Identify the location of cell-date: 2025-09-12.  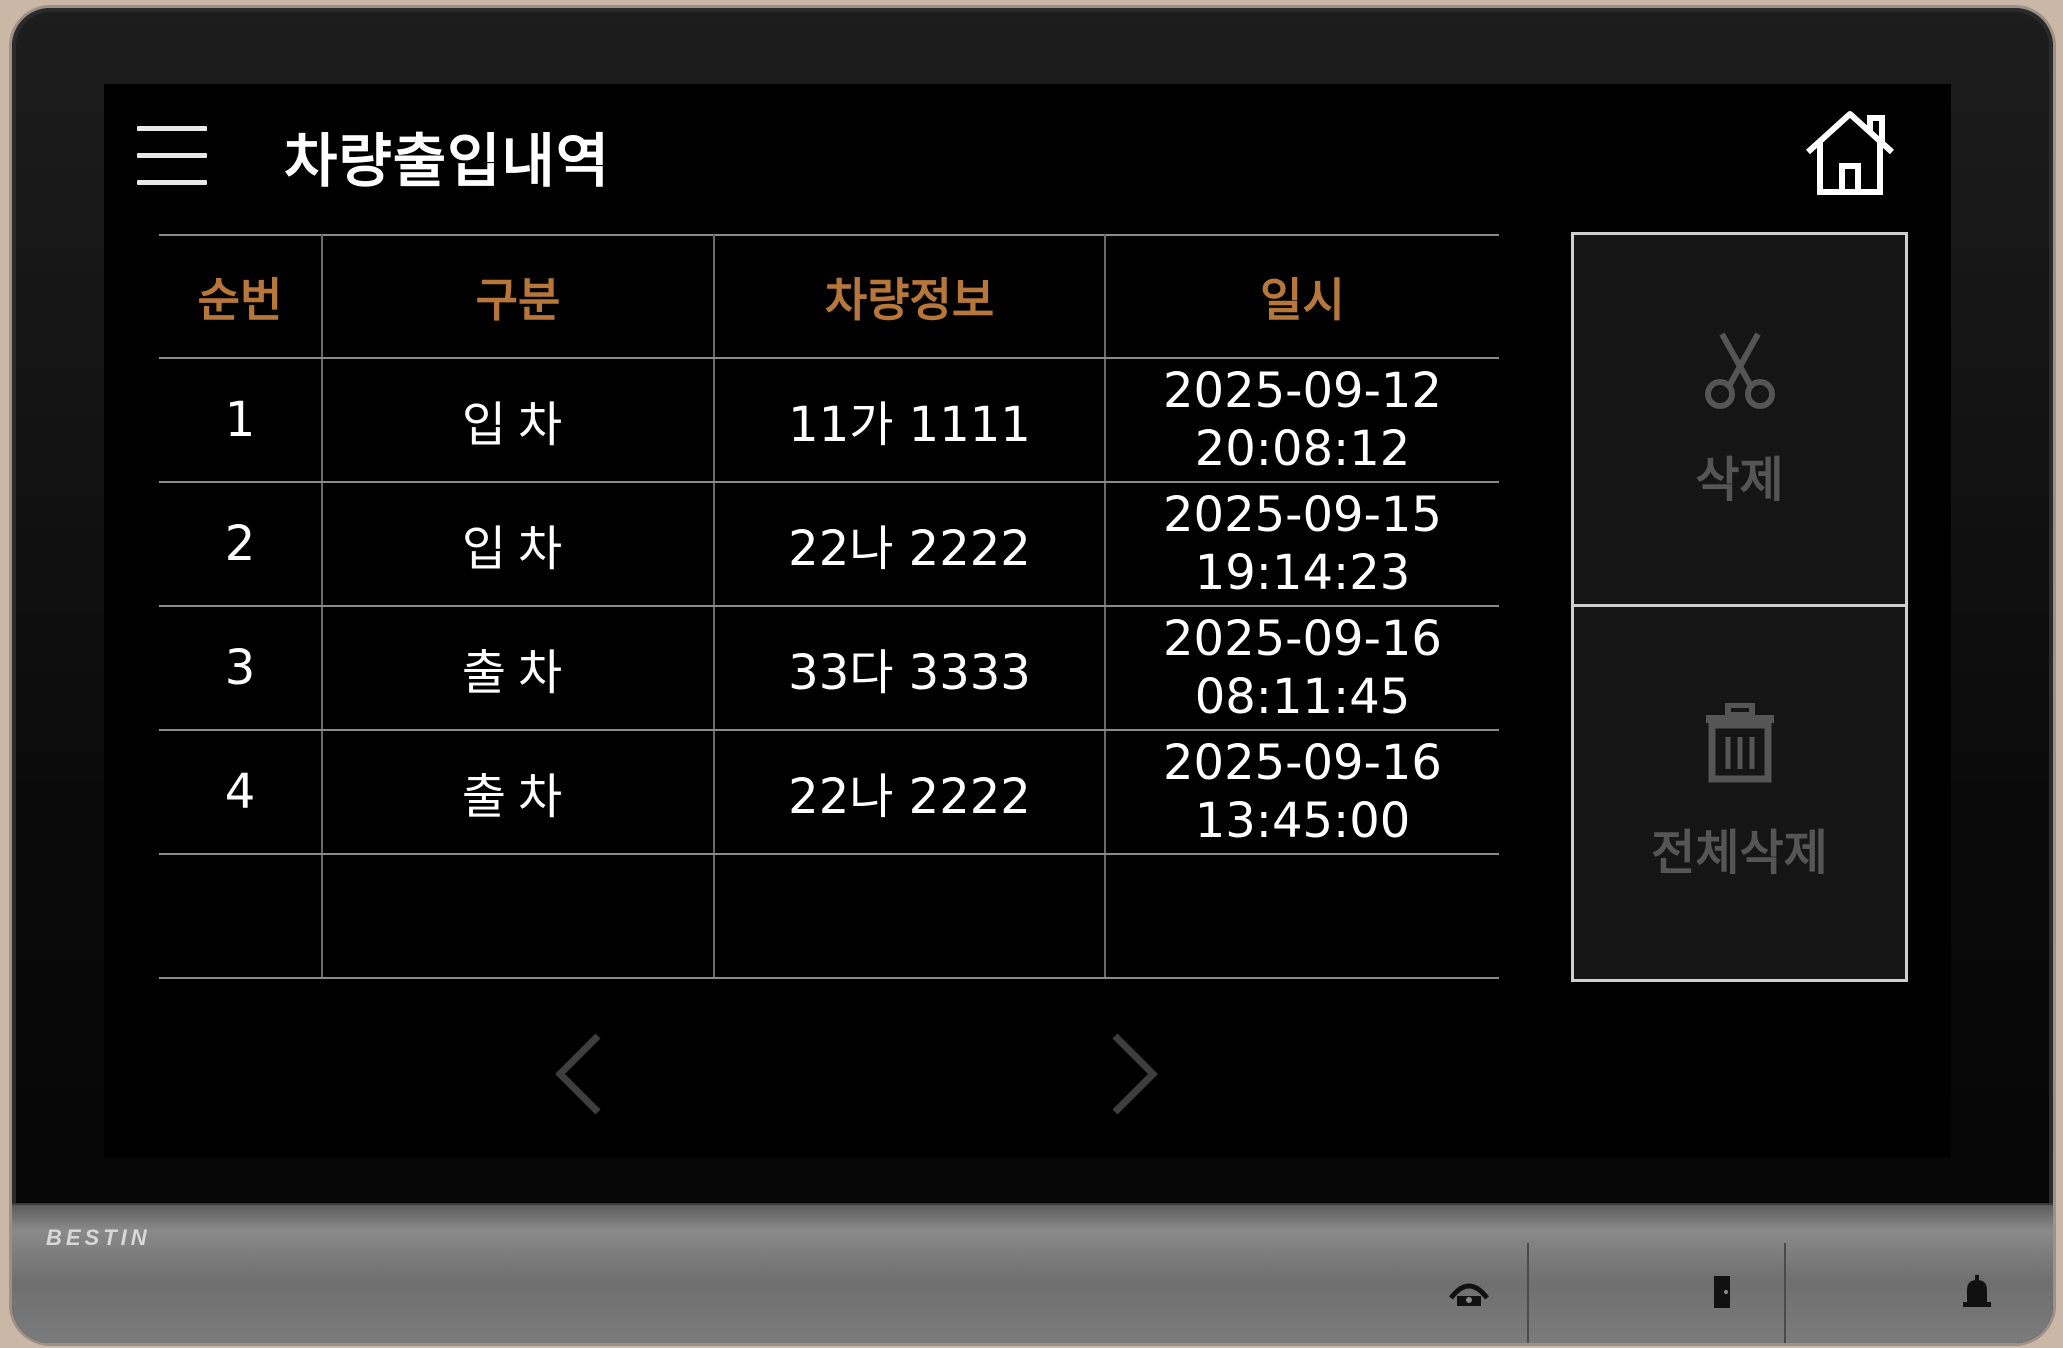
(1302, 391).